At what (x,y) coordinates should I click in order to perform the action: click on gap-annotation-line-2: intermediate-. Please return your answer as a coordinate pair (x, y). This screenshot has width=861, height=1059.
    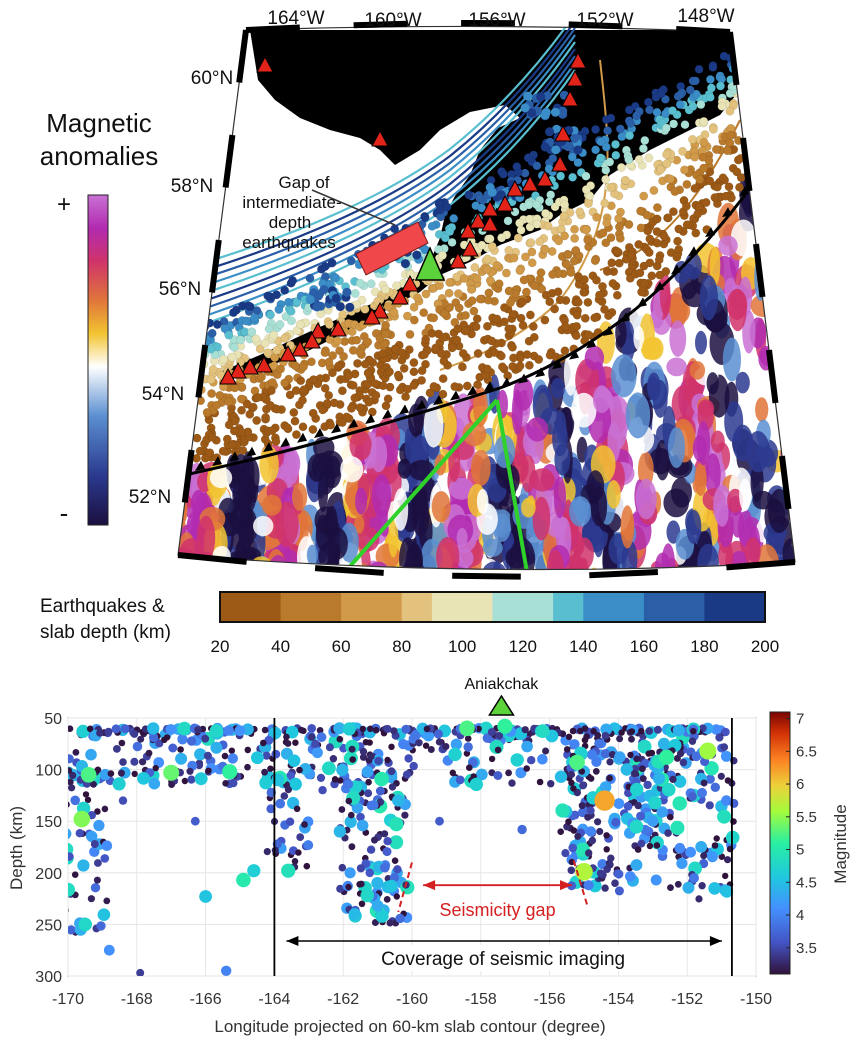
    Looking at the image, I should click on (291, 202).